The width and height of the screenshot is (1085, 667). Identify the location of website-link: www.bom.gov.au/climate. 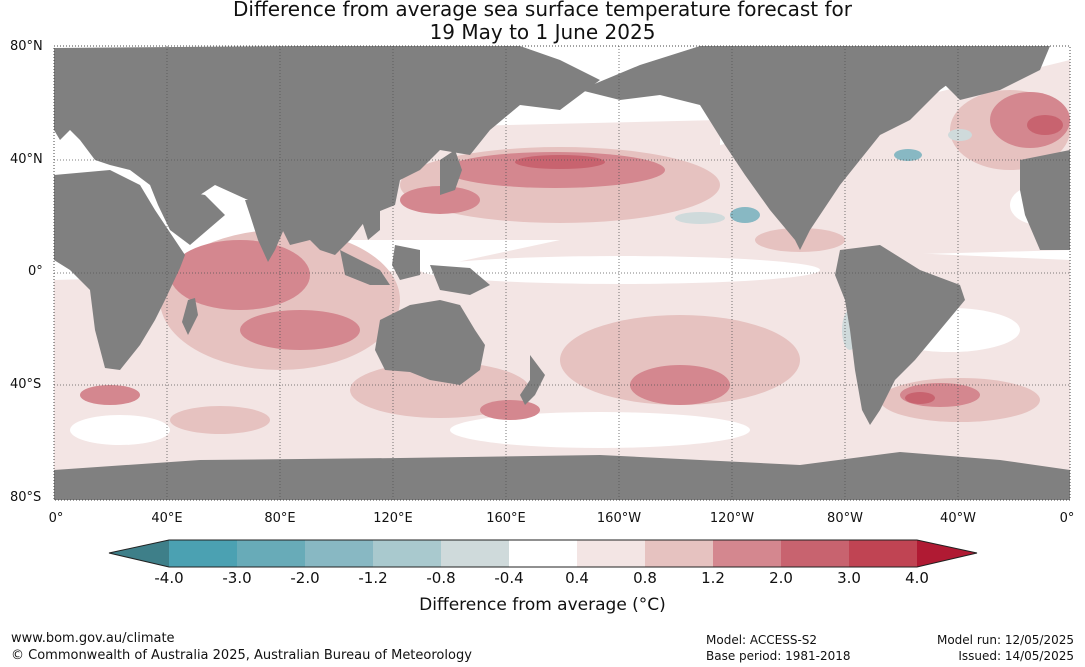
(93, 638).